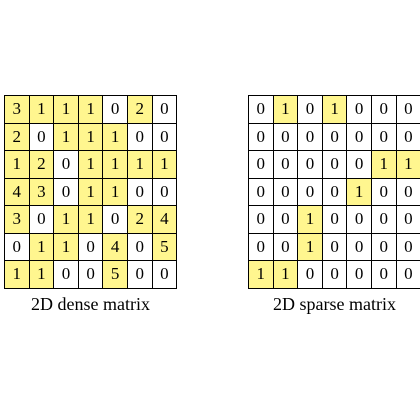 This screenshot has width=420, height=420. Describe the element at coordinates (408, 220) in the screenshot. I see `sparse-matrix-cell-r4-c6: 0` at that location.